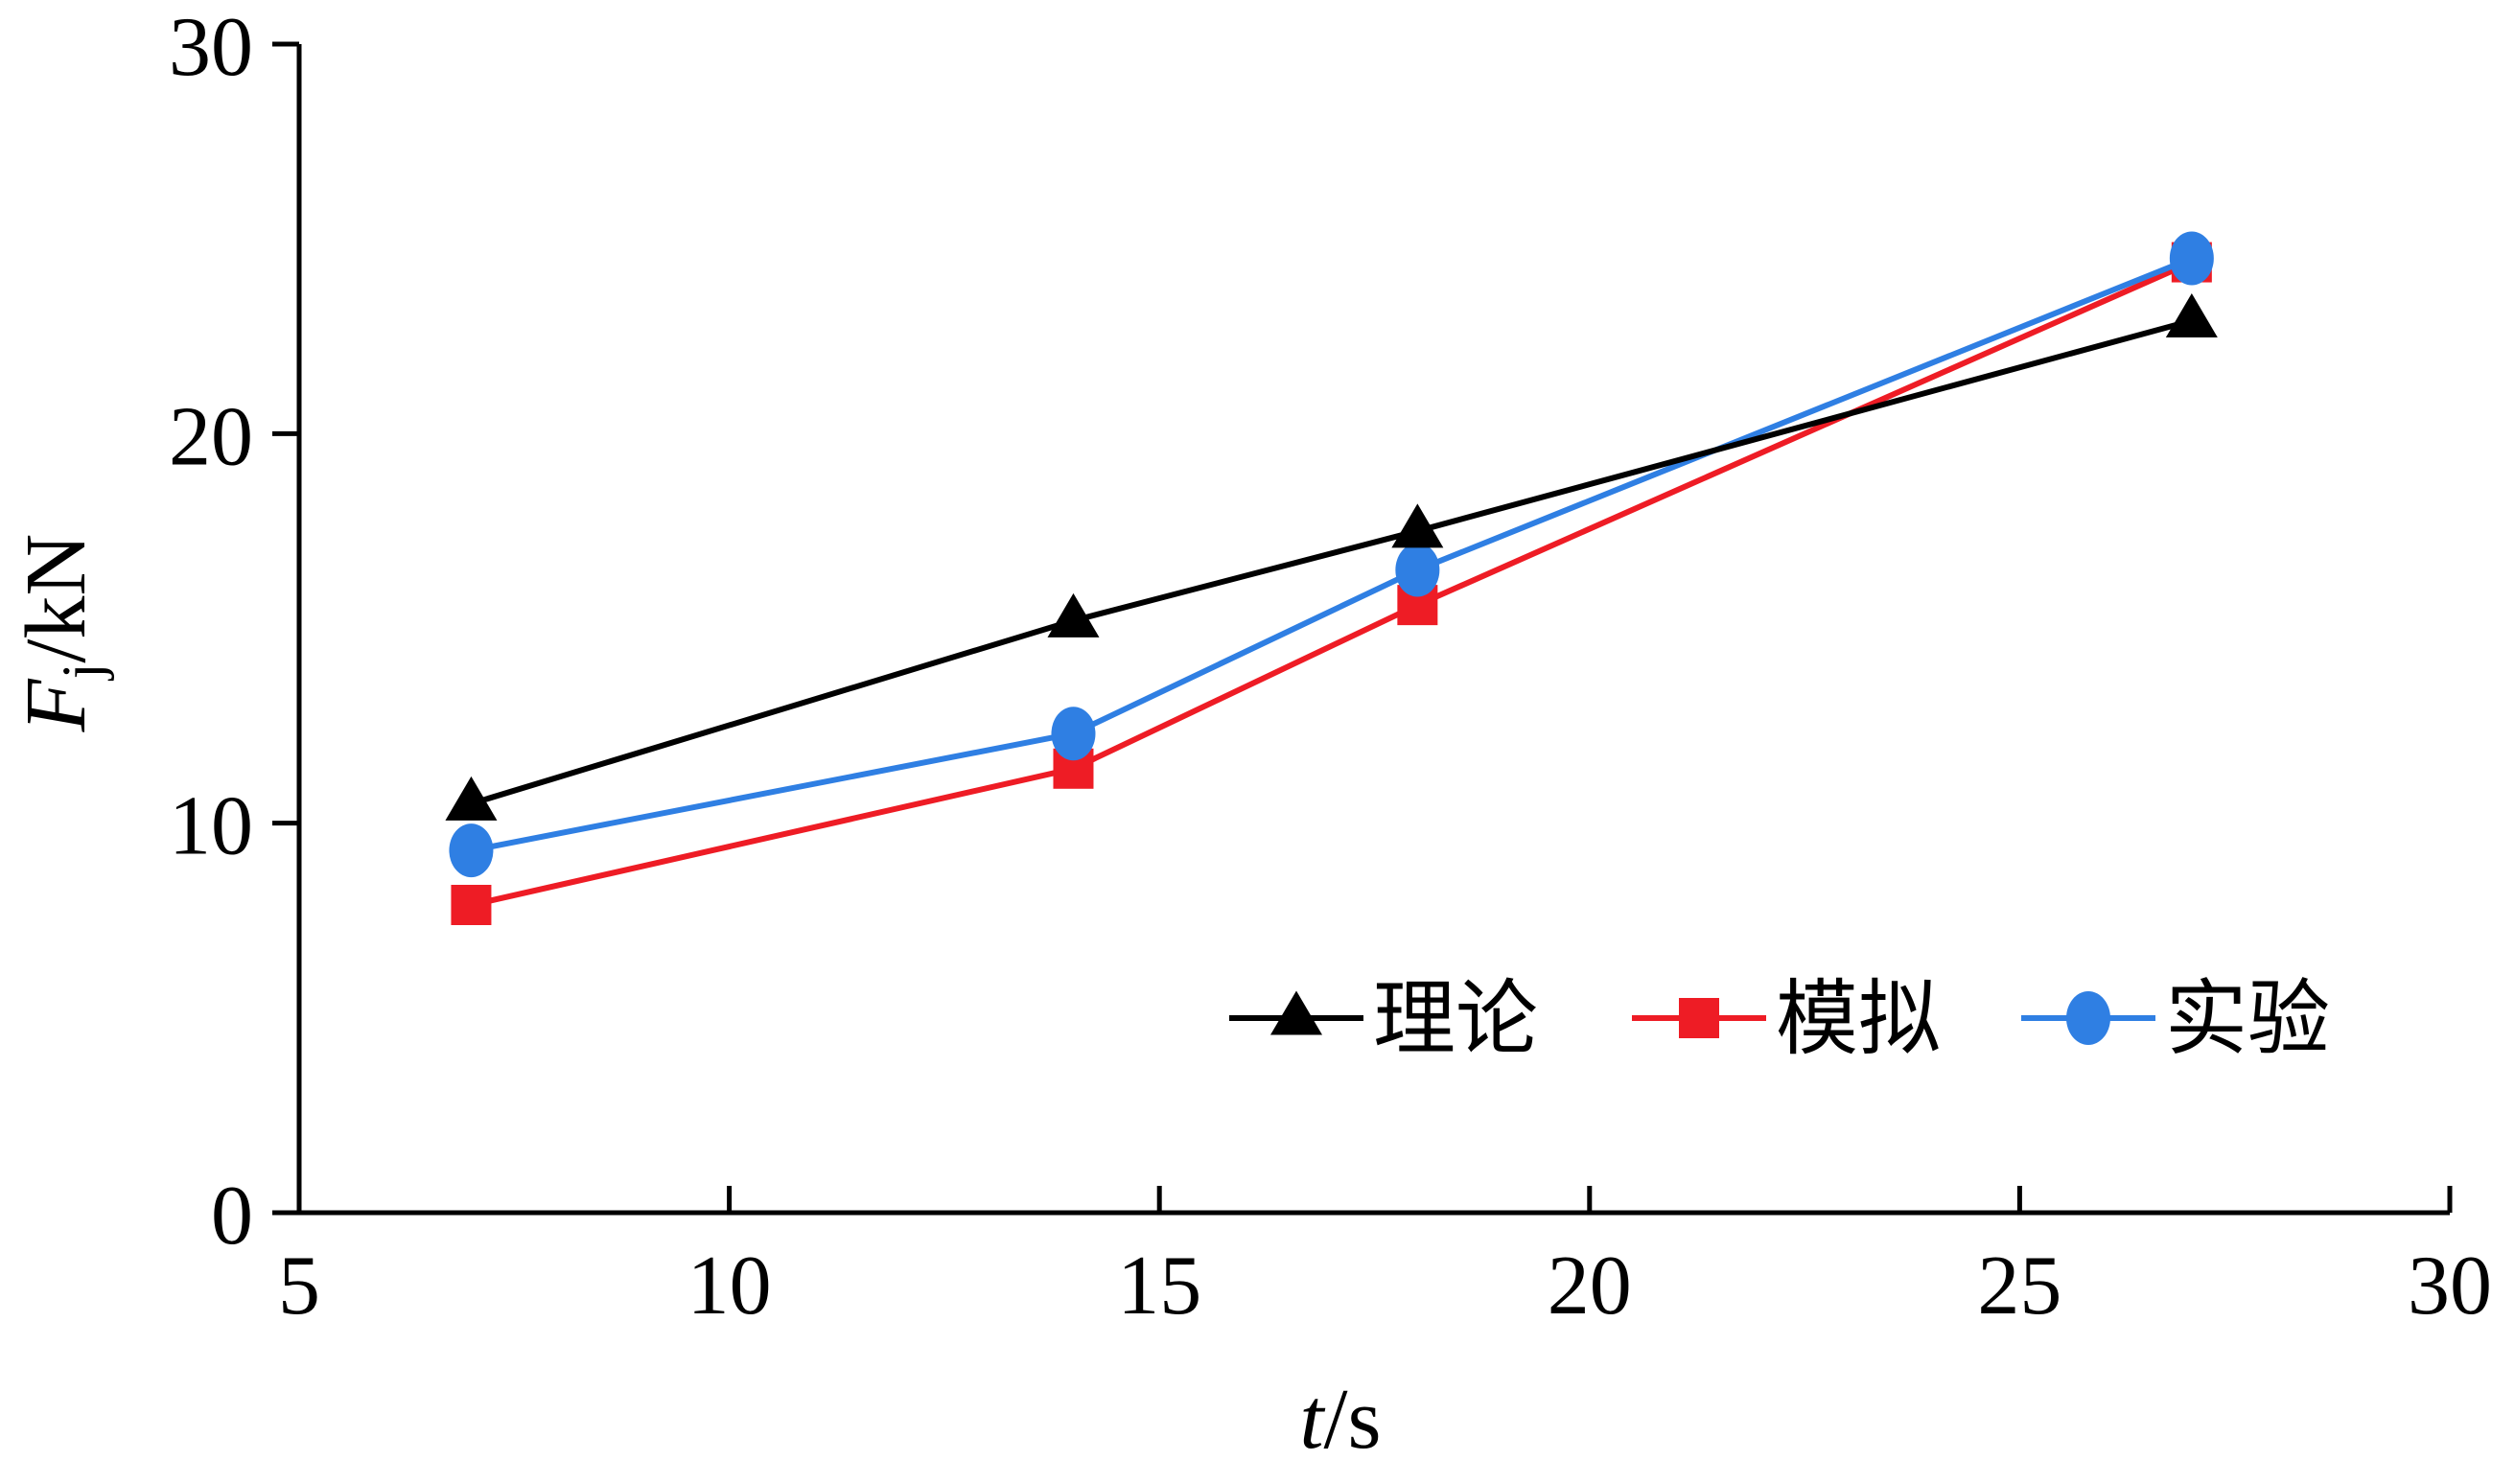  Describe the element at coordinates (1159, 1286) in the screenshot. I see `x-tick-label: 15` at that location.